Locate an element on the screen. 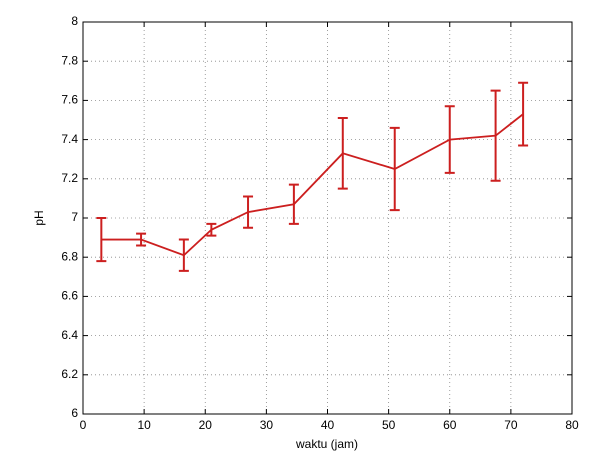 The width and height of the screenshot is (615, 476). x-tick-label: 0 is located at coordinates (83, 425).